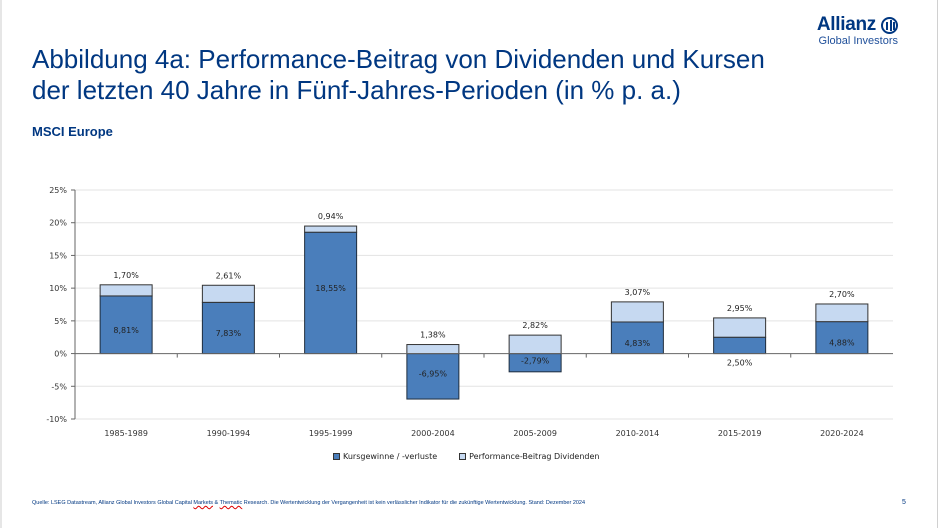 This screenshot has width=940, height=528. Describe the element at coordinates (534, 456) in the screenshot. I see `legend-label-dividends: Performance-Beitrag Dividenden` at that location.